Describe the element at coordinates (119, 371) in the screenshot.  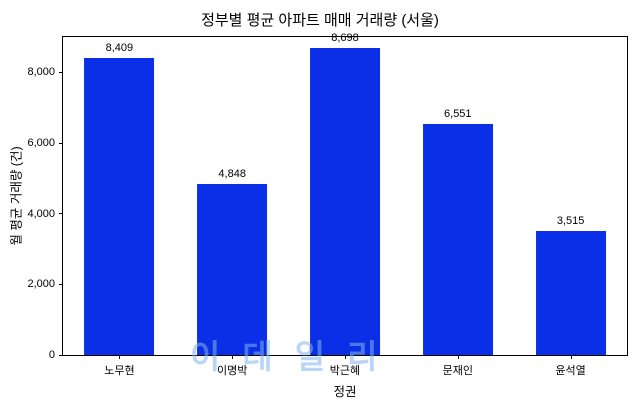
I see `x-tick-label: 노무현` at that location.